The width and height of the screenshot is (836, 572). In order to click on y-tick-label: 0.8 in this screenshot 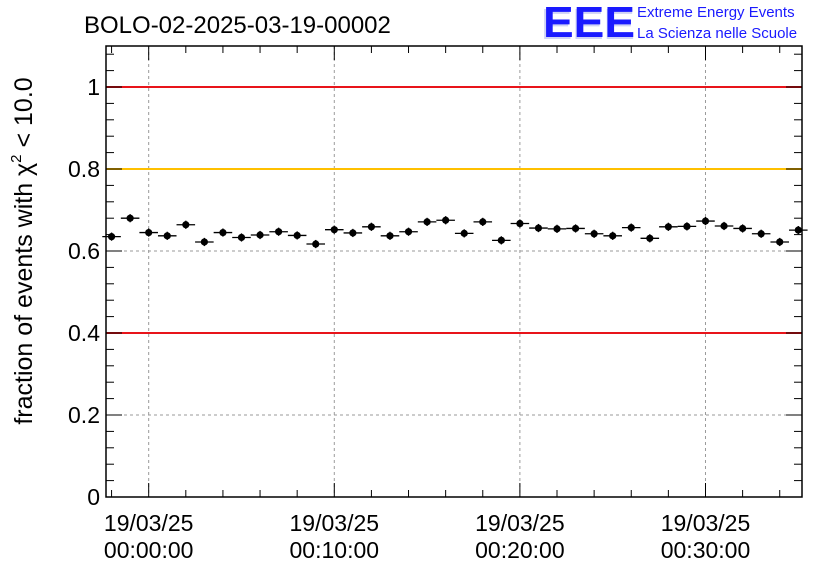, I will do `click(84, 169)`.